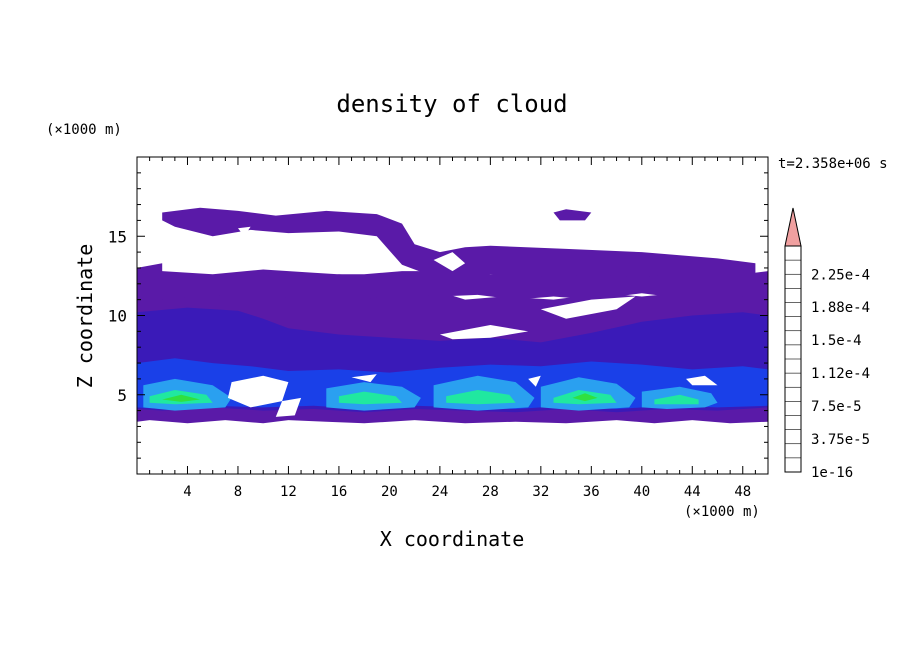  What do you see at coordinates (187, 492) in the screenshot?
I see `x-tick-label: 4` at bounding box center [187, 492].